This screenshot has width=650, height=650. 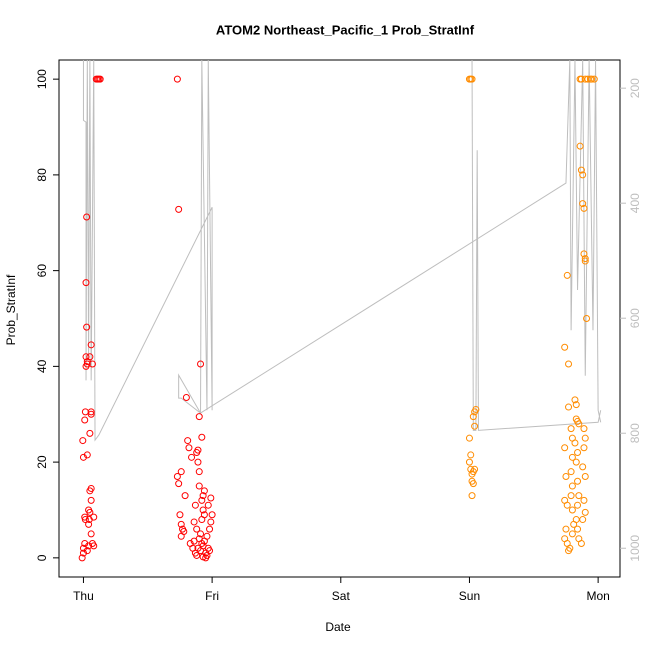 I want to click on y2-tick-label: 600, so click(x=635, y=318).